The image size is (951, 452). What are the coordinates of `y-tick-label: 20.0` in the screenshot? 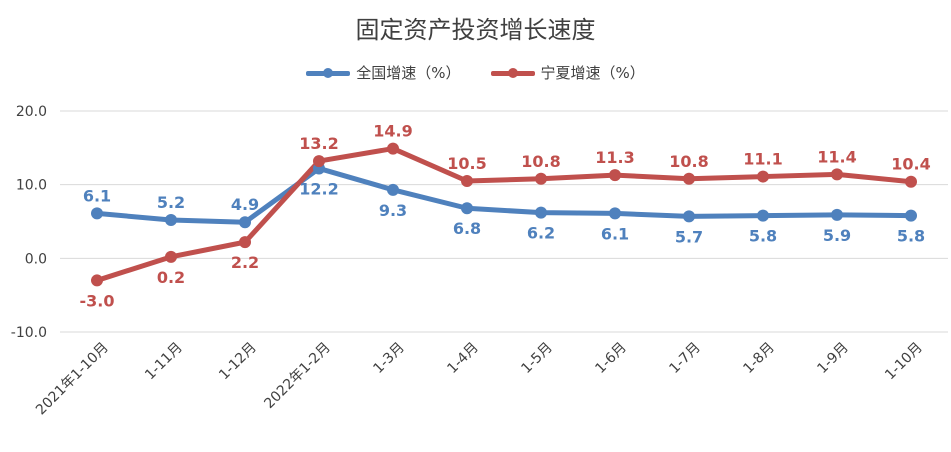 It's located at (31, 112).